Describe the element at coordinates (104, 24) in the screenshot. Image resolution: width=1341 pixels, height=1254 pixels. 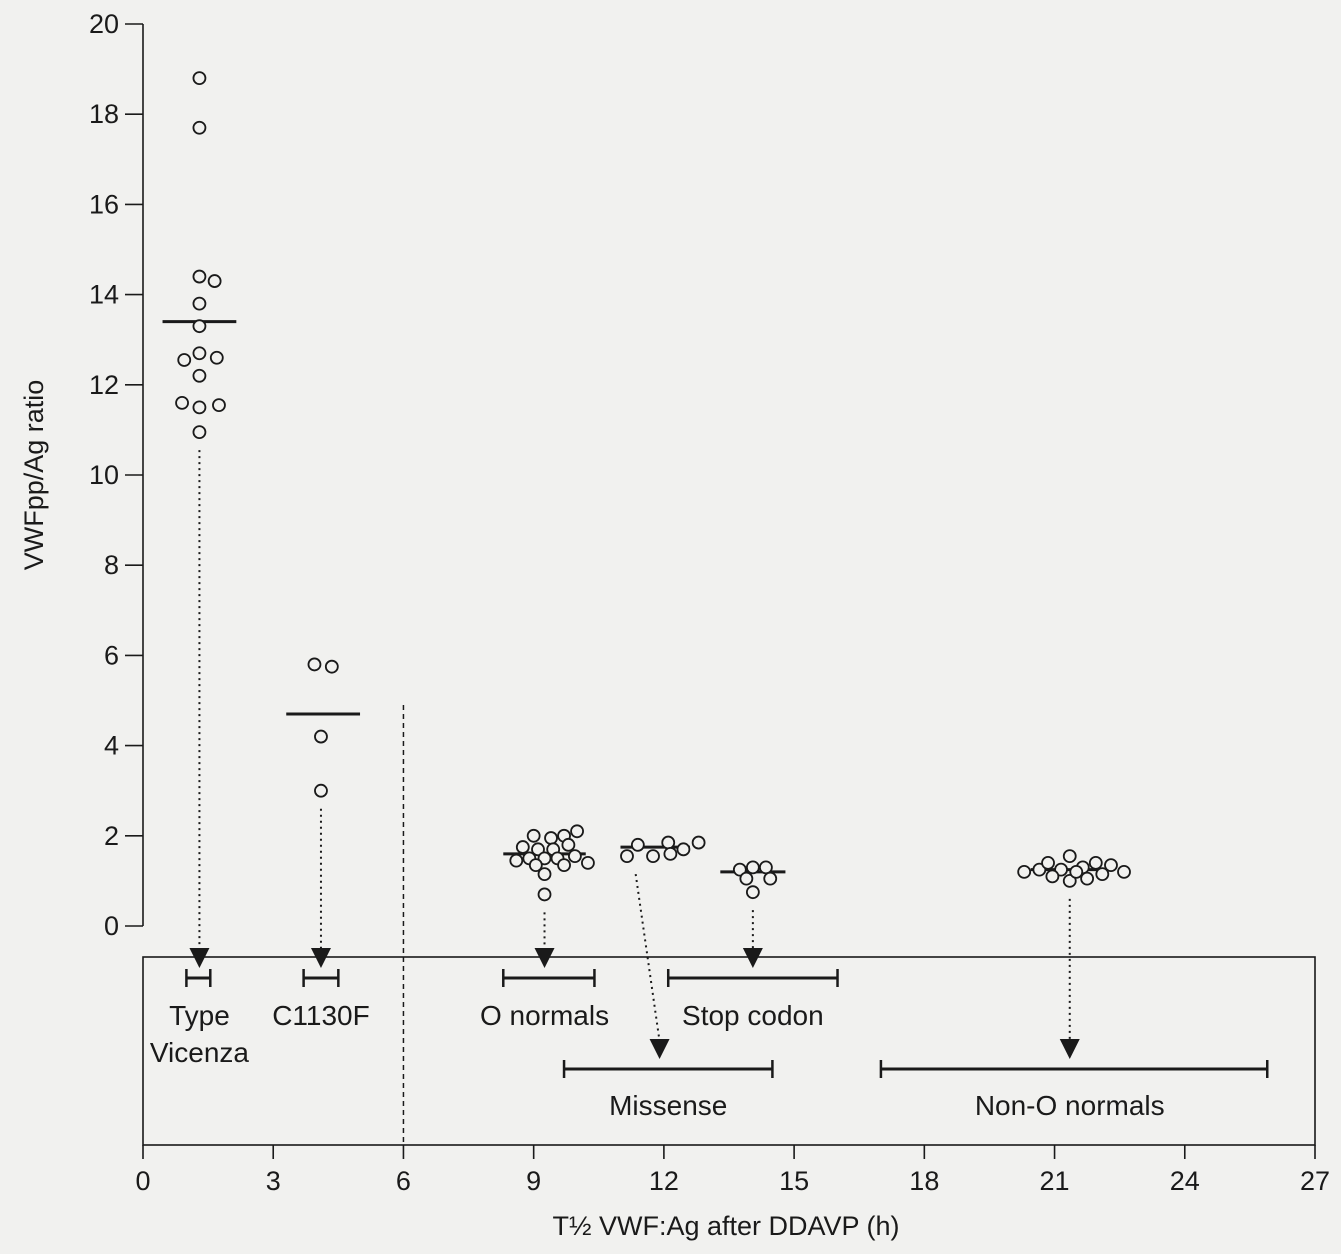
I see `y-tick-label: 20` at that location.